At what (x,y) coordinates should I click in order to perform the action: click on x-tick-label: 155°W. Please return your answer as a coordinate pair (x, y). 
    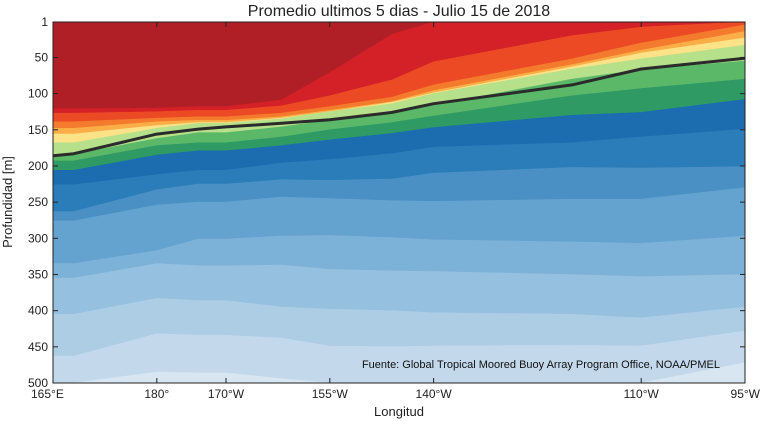
    Looking at the image, I should click on (330, 394).